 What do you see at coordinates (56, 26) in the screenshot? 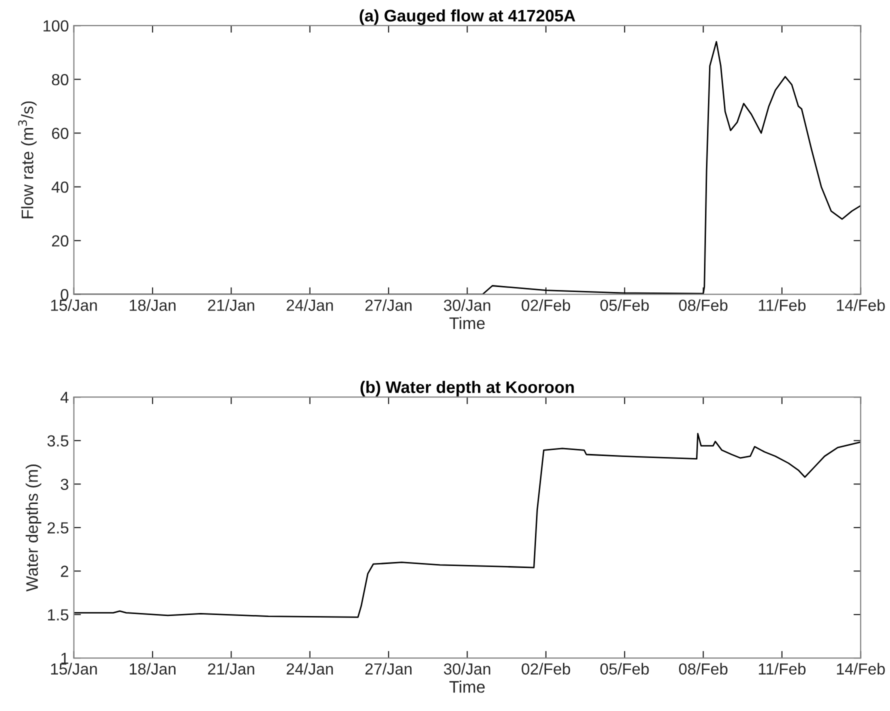
I see `y-tick-label: 100` at bounding box center [56, 26].